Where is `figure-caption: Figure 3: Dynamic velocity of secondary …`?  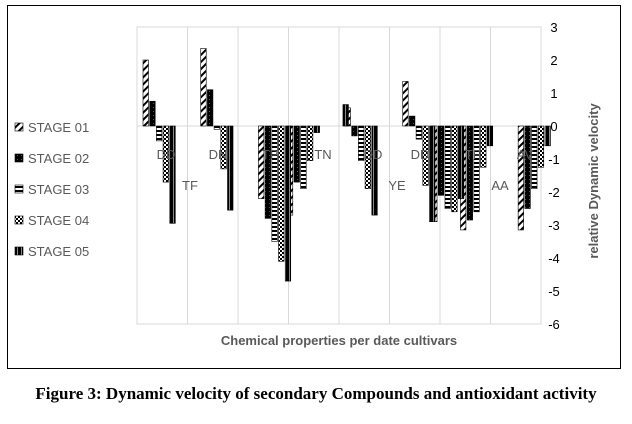
figure-caption: Figure 3: Dynamic velocity of secondary … is located at coordinates (316, 393).